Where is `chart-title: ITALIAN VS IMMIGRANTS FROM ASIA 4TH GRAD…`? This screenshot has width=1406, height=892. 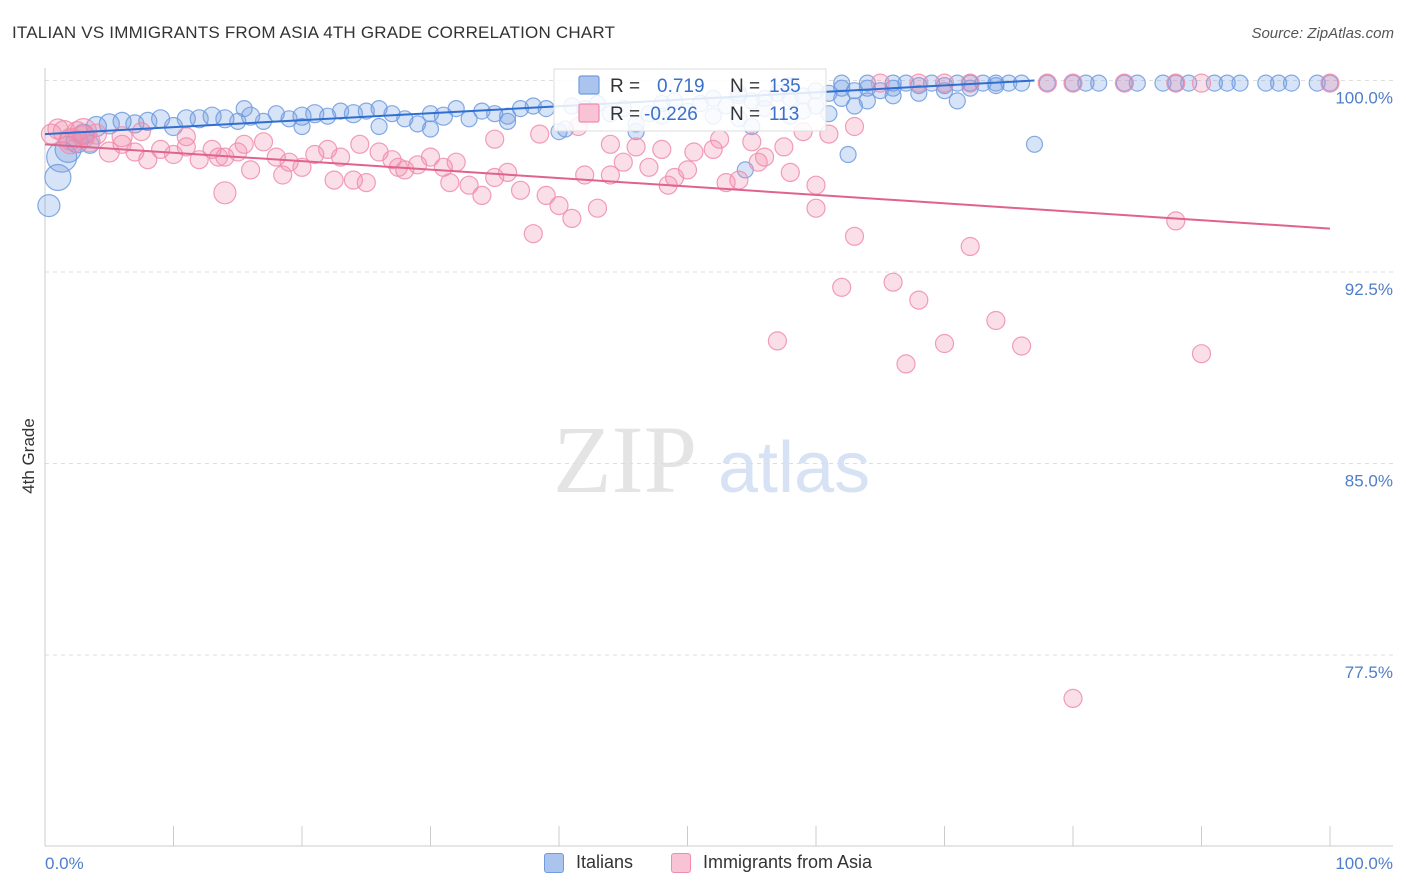 chart-title: ITALIAN VS IMMIGRANTS FROM ASIA 4TH GRAD… is located at coordinates (314, 32).